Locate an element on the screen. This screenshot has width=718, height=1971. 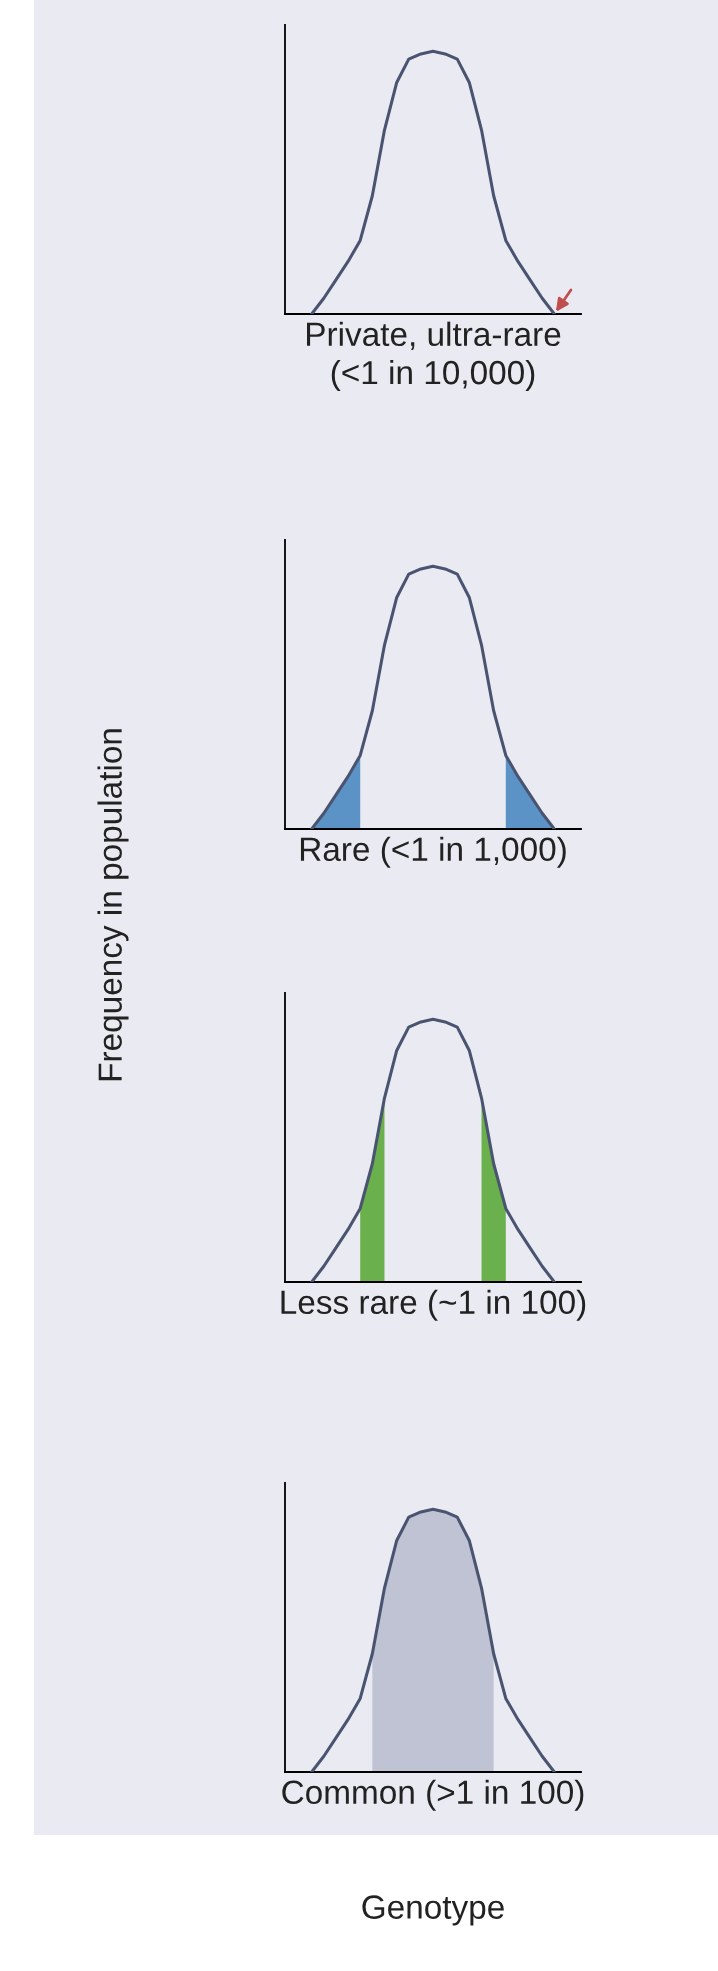
x-axis-title: Less rare (~1 in 100) is located at coordinates (433, 1305).